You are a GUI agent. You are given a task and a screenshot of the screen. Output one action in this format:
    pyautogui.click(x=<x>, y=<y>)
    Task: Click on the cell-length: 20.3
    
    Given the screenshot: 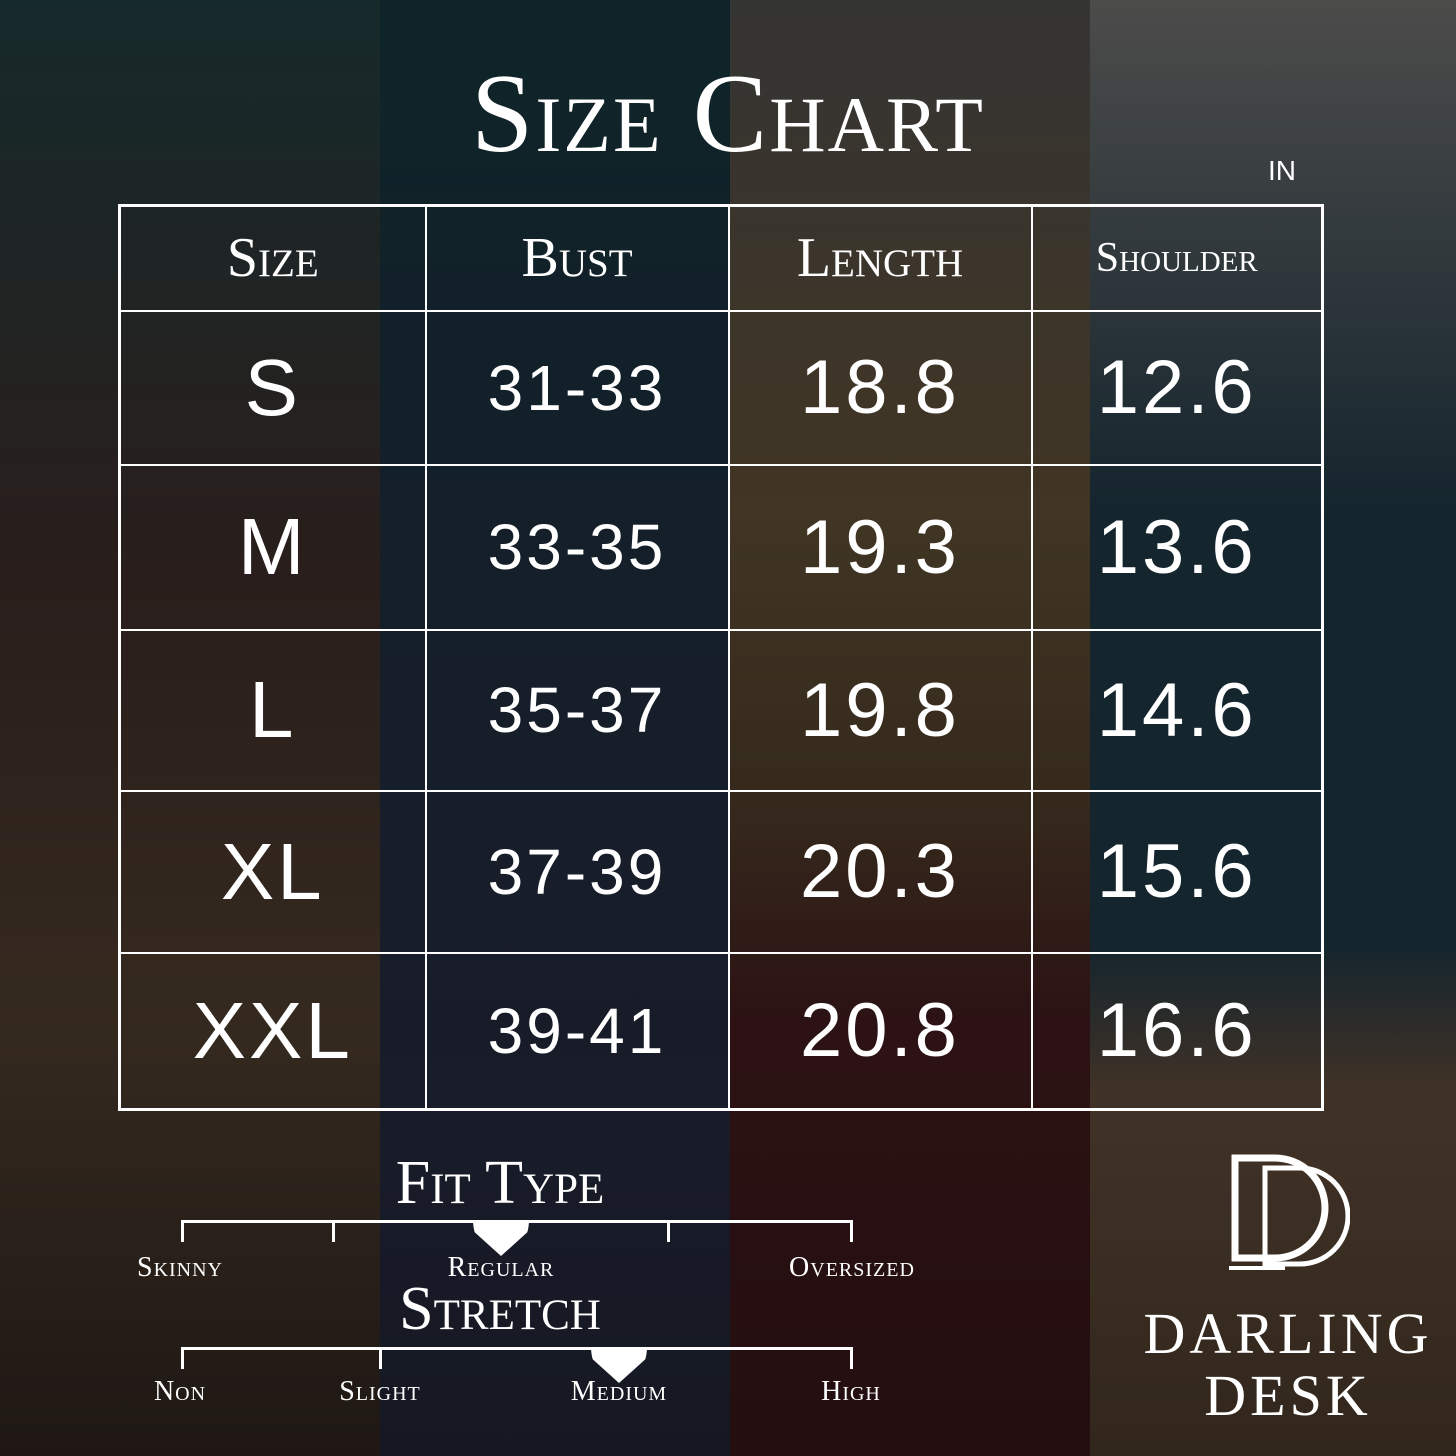 What is the action you would take?
    pyautogui.click(x=880, y=871)
    